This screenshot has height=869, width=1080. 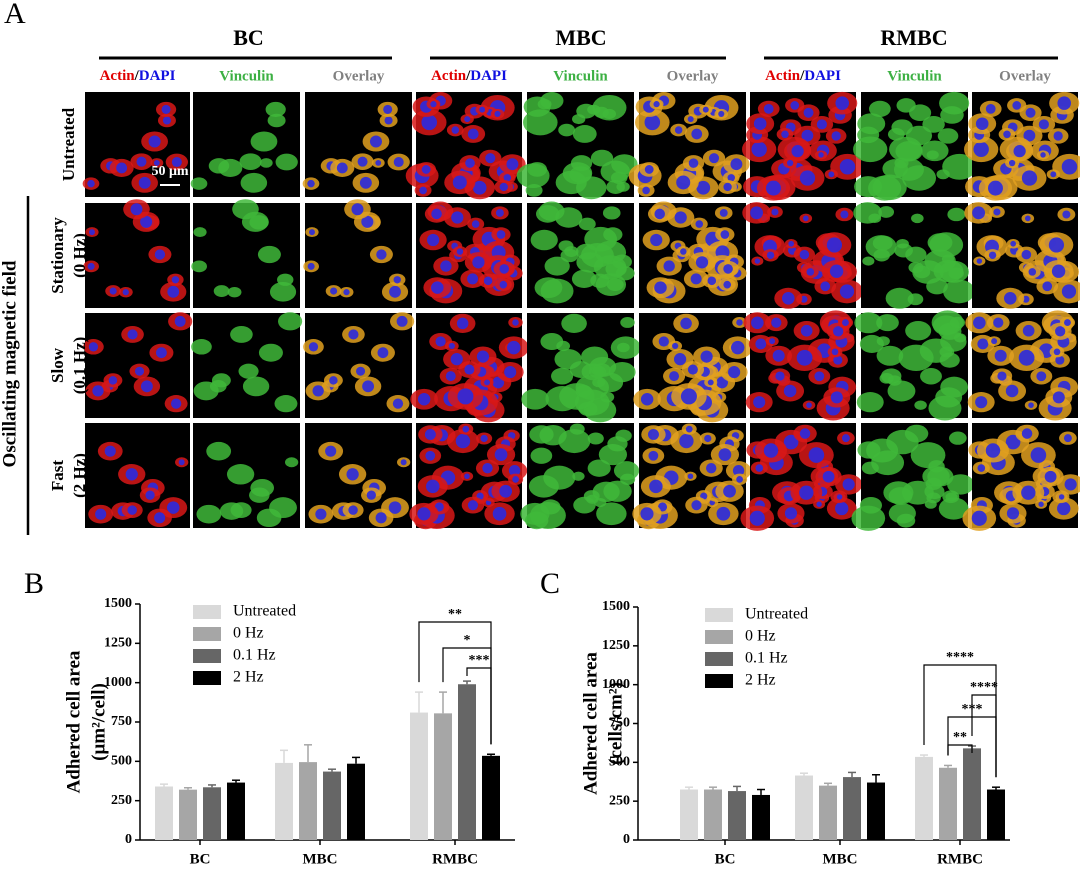 What do you see at coordinates (626, 839) in the screenshot?
I see `y-tick-label: 0` at bounding box center [626, 839].